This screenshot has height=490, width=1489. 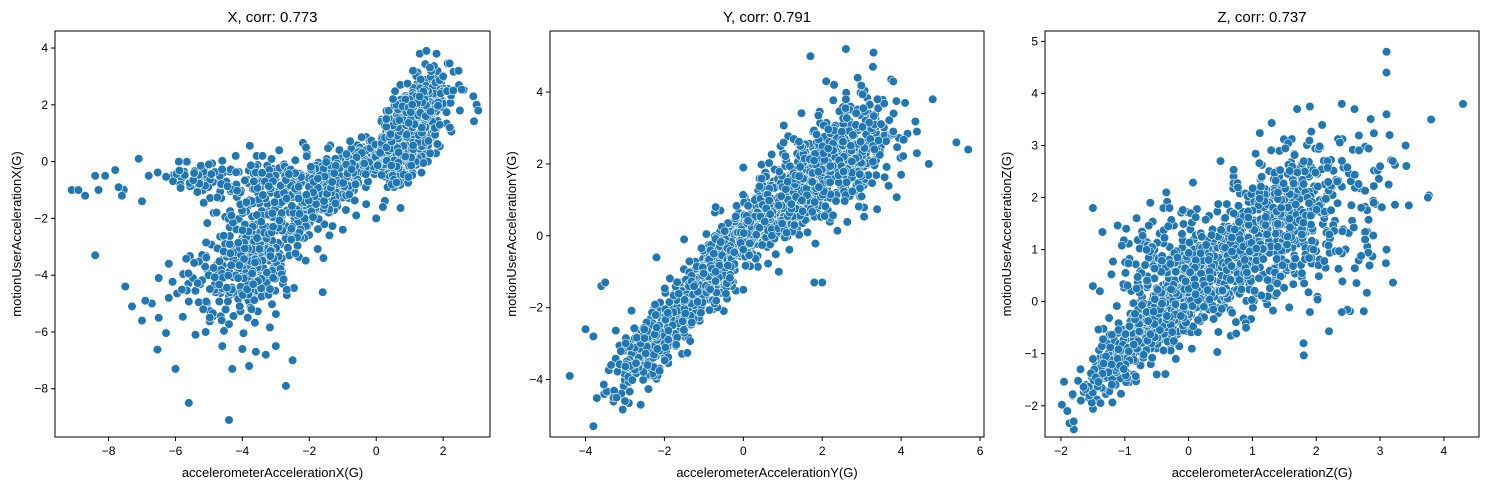 I want to click on y-tick-label: −2, so click(x=41, y=218).